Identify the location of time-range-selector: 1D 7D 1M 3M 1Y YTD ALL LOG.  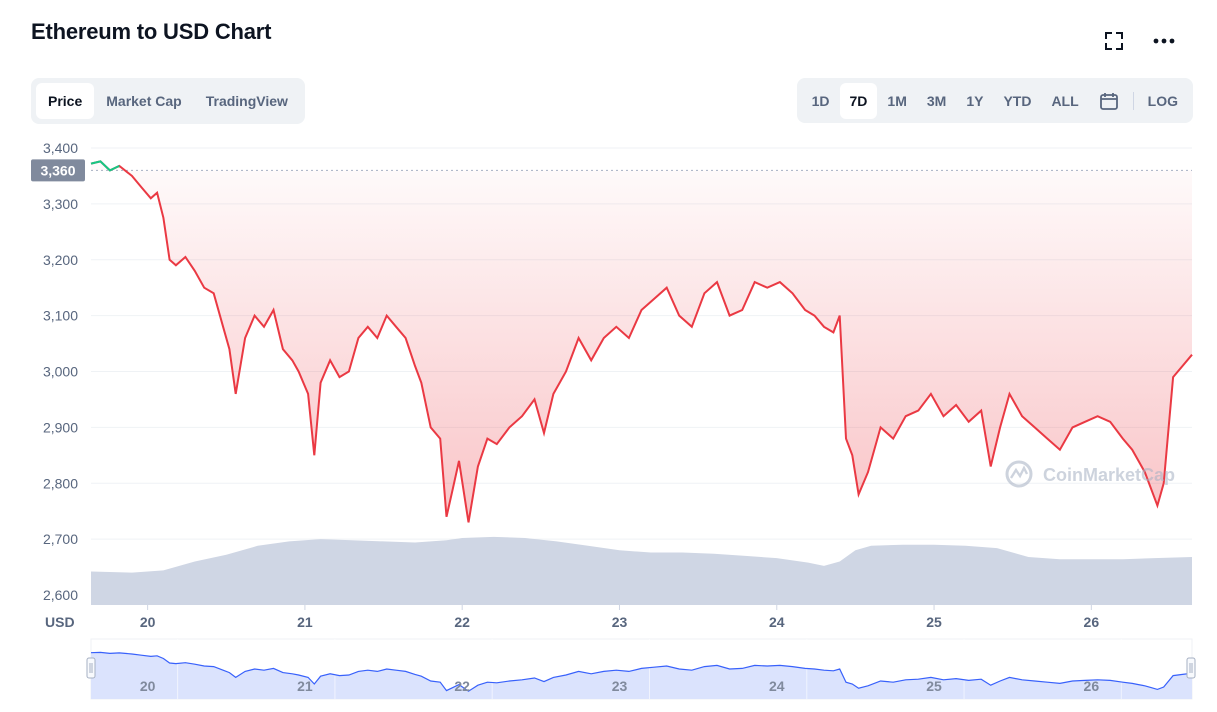
(994, 100).